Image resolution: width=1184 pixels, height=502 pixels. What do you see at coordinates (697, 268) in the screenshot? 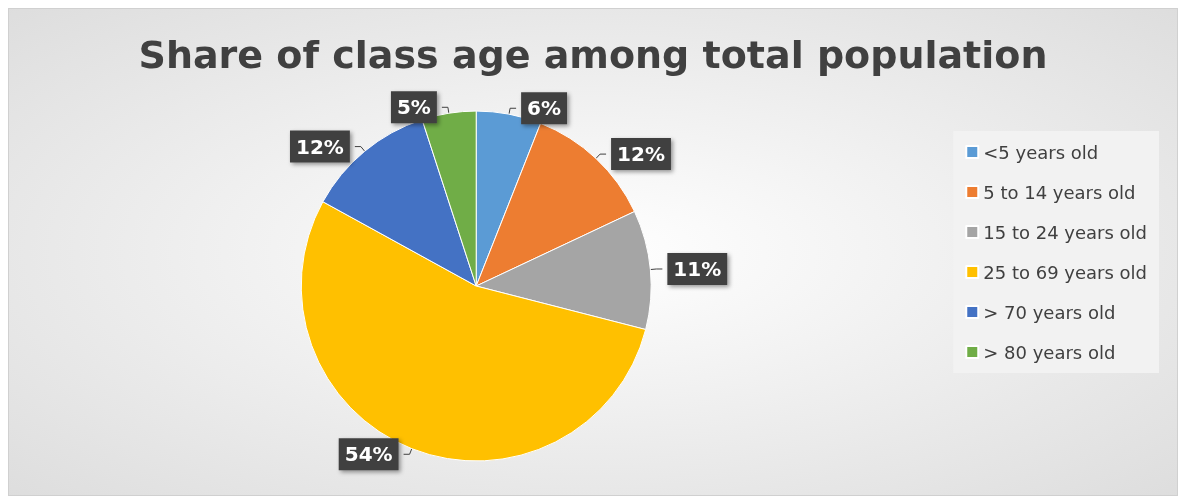
I see `data-label: 11%` at bounding box center [697, 268].